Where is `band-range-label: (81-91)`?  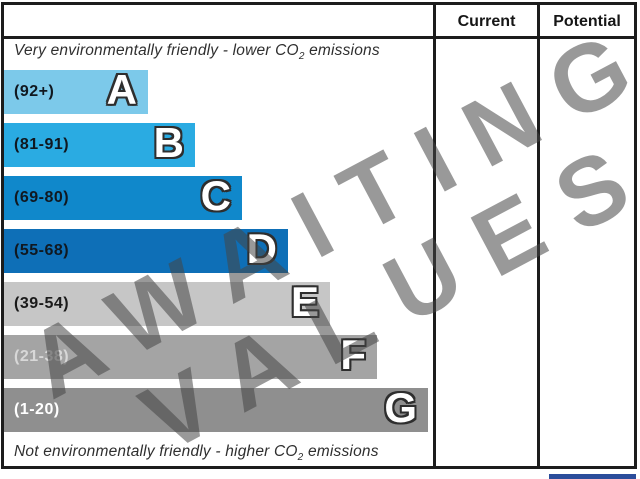 band-range-label: (81-91) is located at coordinates (42, 144).